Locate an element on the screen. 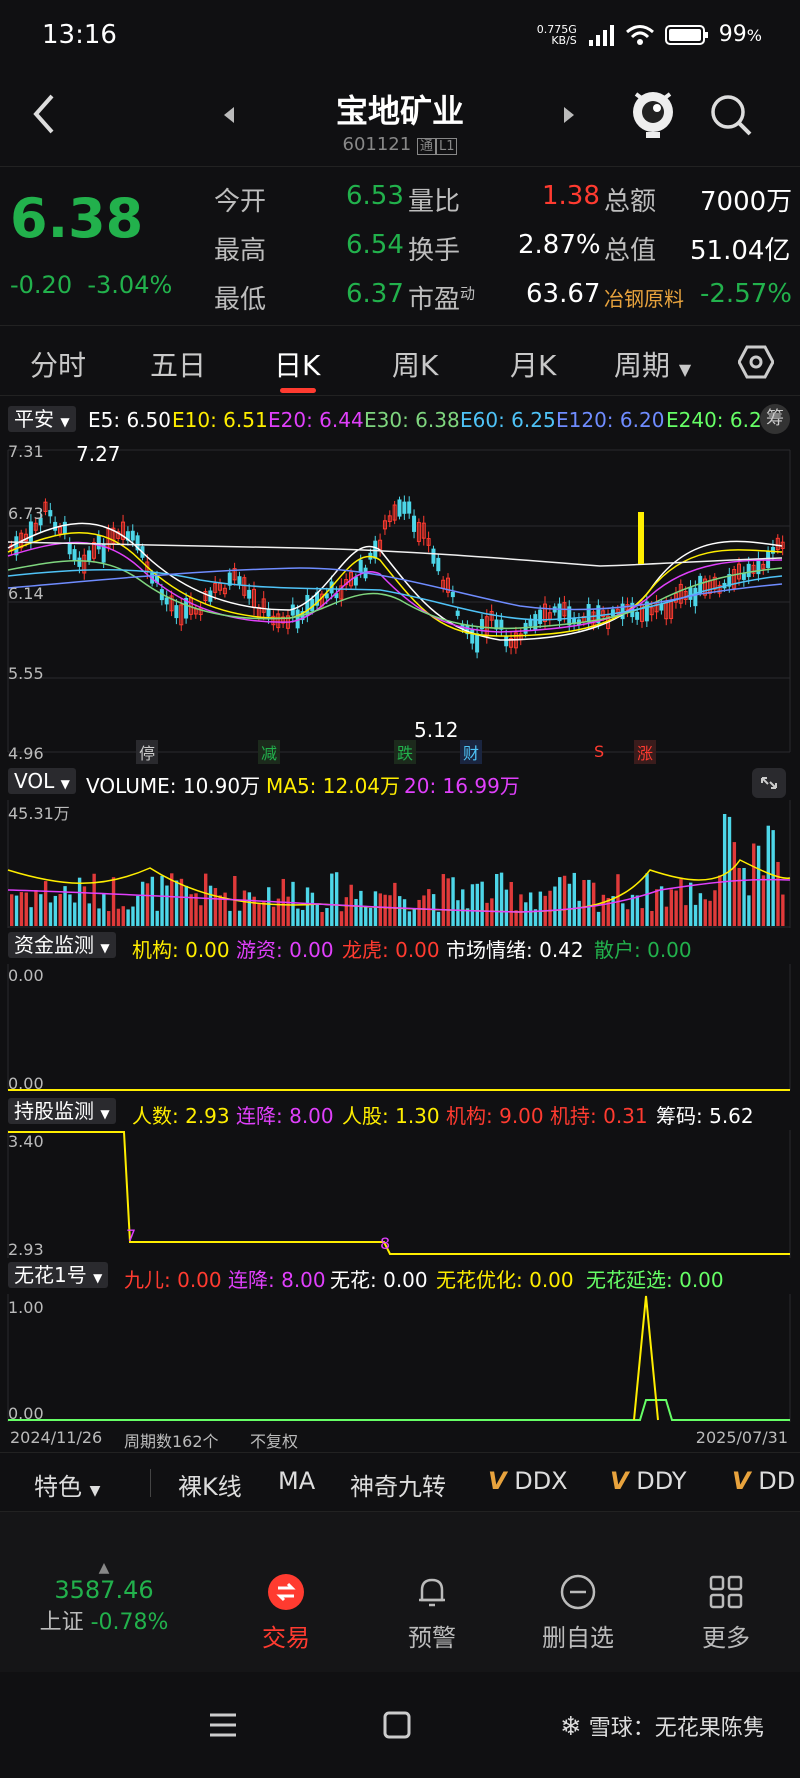 The width and height of the screenshot is (800, 1778). nav-trade: 交易 is located at coordinates (286, 1612).